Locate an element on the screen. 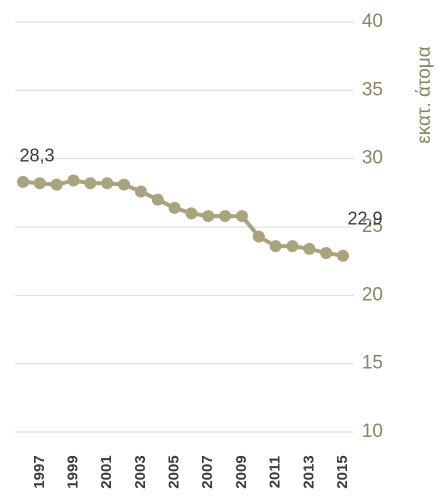  x-tick-label: 2009 is located at coordinates (241, 471).